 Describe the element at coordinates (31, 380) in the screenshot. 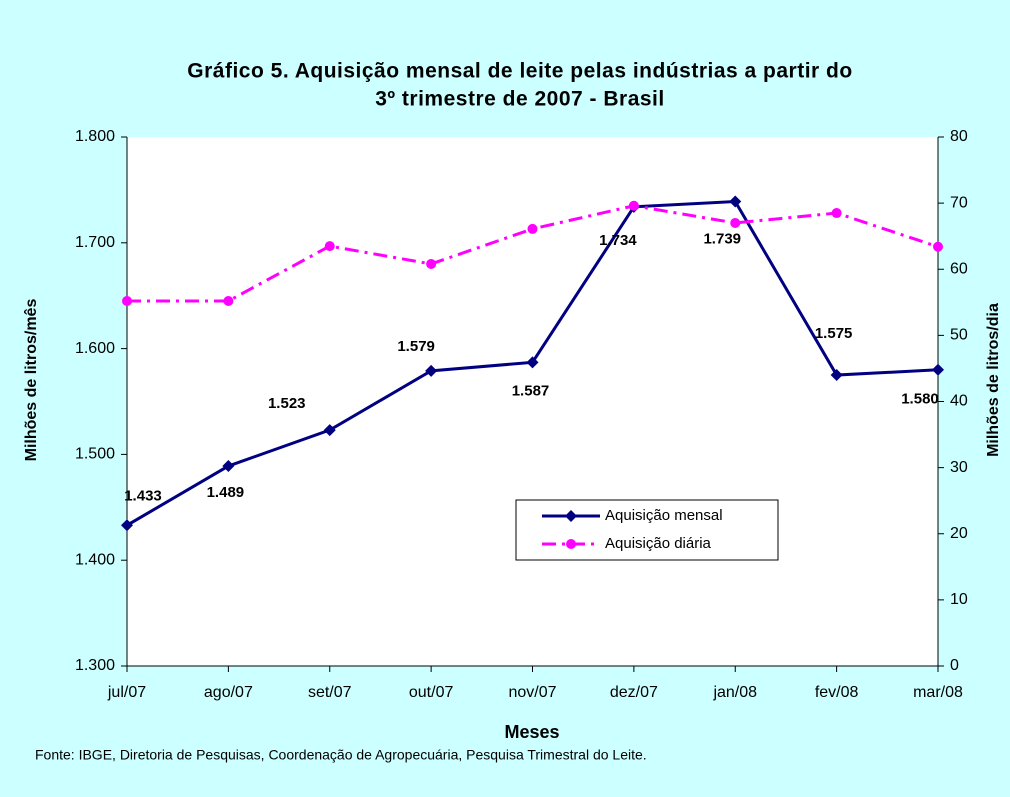

I see `y-axis-label: Milhões de litros/mês` at that location.